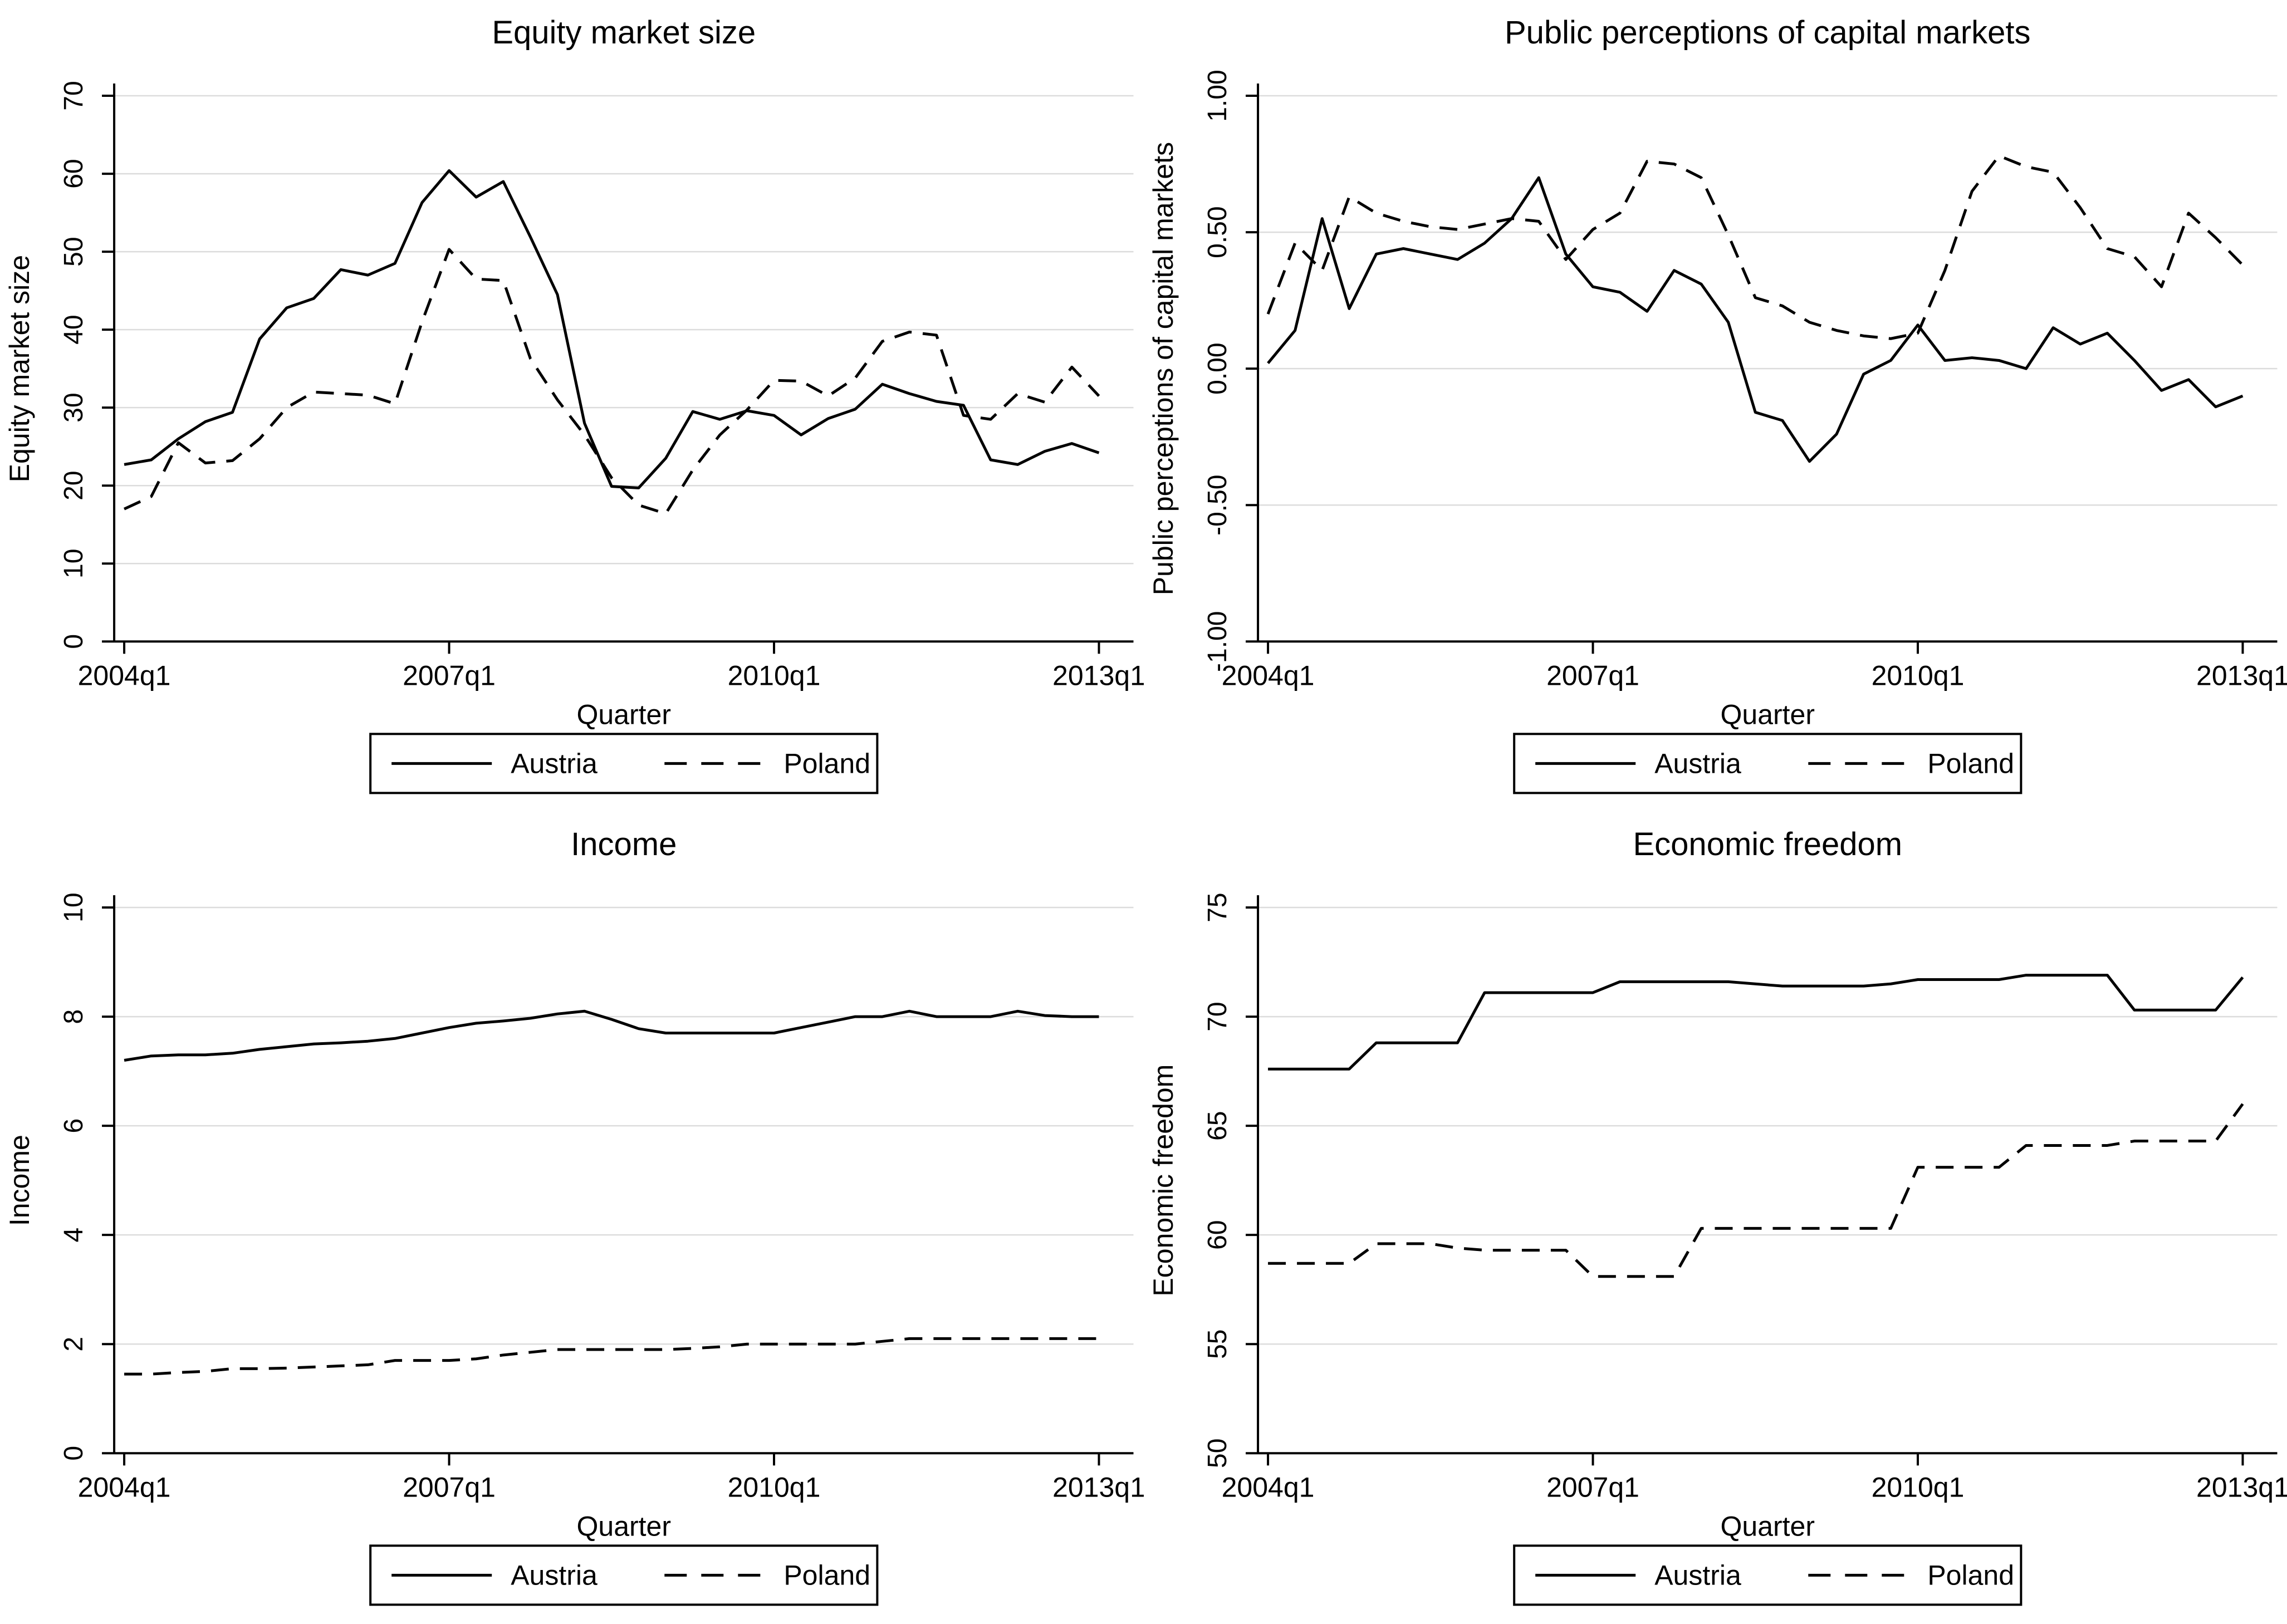  Describe the element at coordinates (1217, 232) in the screenshot. I see `y-tick-label: 0.50` at that location.